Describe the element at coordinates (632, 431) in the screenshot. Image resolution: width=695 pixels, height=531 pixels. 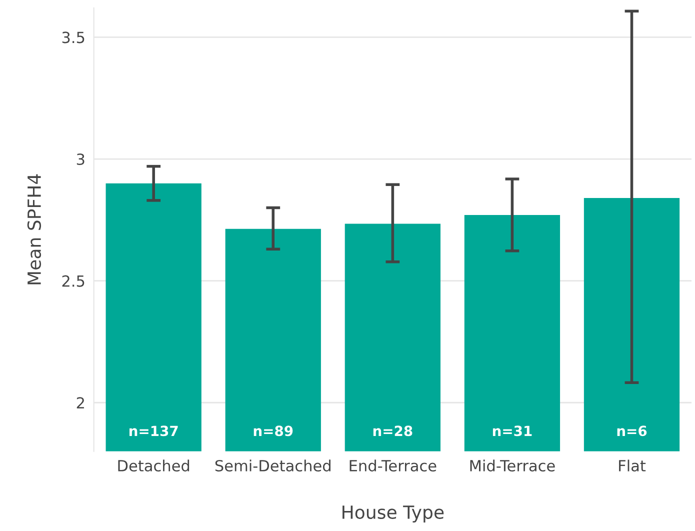
I see `annotation: n=6` at that location.